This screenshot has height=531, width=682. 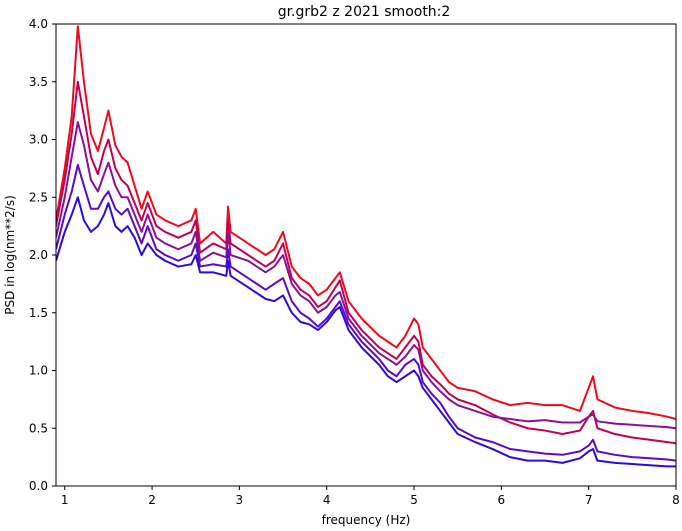 What do you see at coordinates (10, 255) in the screenshot?
I see `y-axis-label: PSD in log(nm**2/s)` at bounding box center [10, 255].